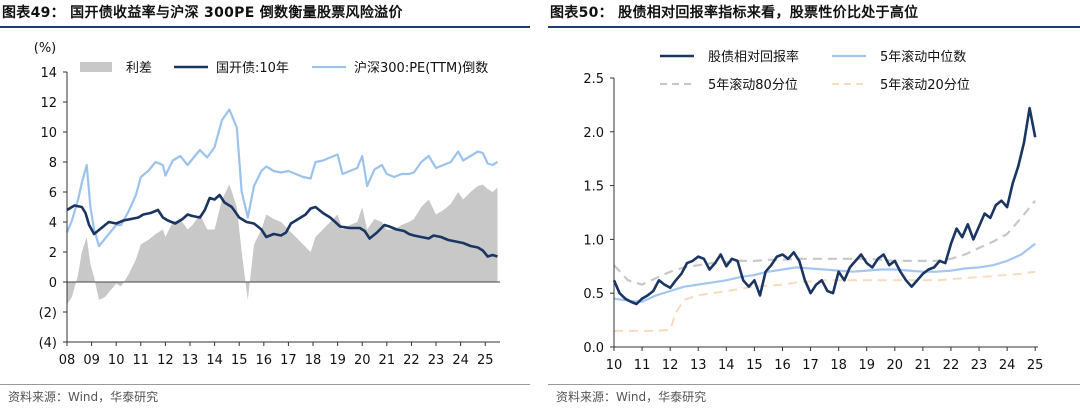 This screenshot has height=411, width=1080. Describe the element at coordinates (923, 57) in the screenshot. I see `legend-label-median: 5年滚动中位数` at that location.